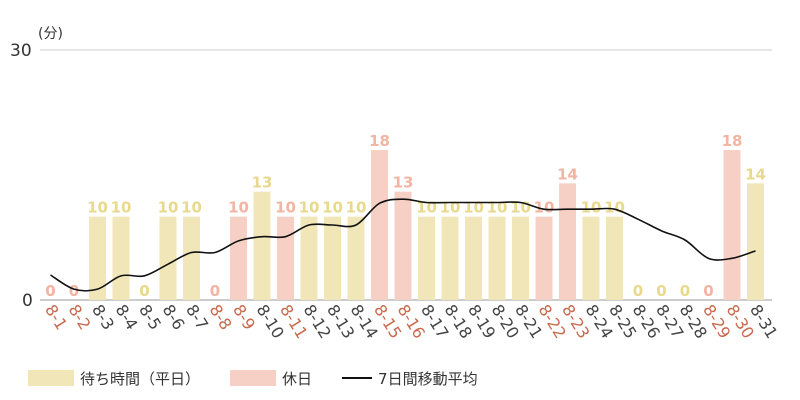 This screenshot has height=400, width=800. I want to click on value-label-8-25: 10, so click(614, 208).